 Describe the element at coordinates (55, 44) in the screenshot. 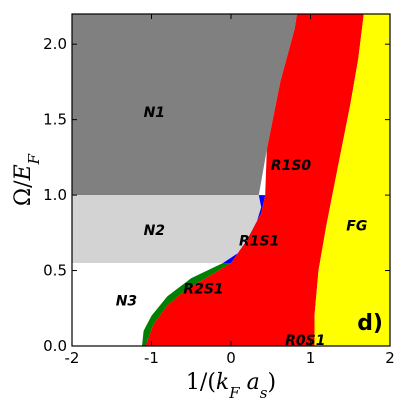

I see `y-tick-label: 2.0` at that location.